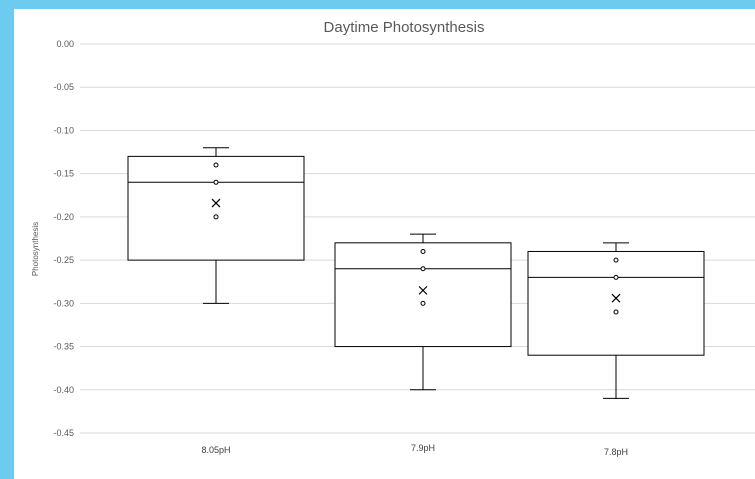 This screenshot has height=479, width=755. I want to click on y-tick-label: -0.20, so click(63, 217).